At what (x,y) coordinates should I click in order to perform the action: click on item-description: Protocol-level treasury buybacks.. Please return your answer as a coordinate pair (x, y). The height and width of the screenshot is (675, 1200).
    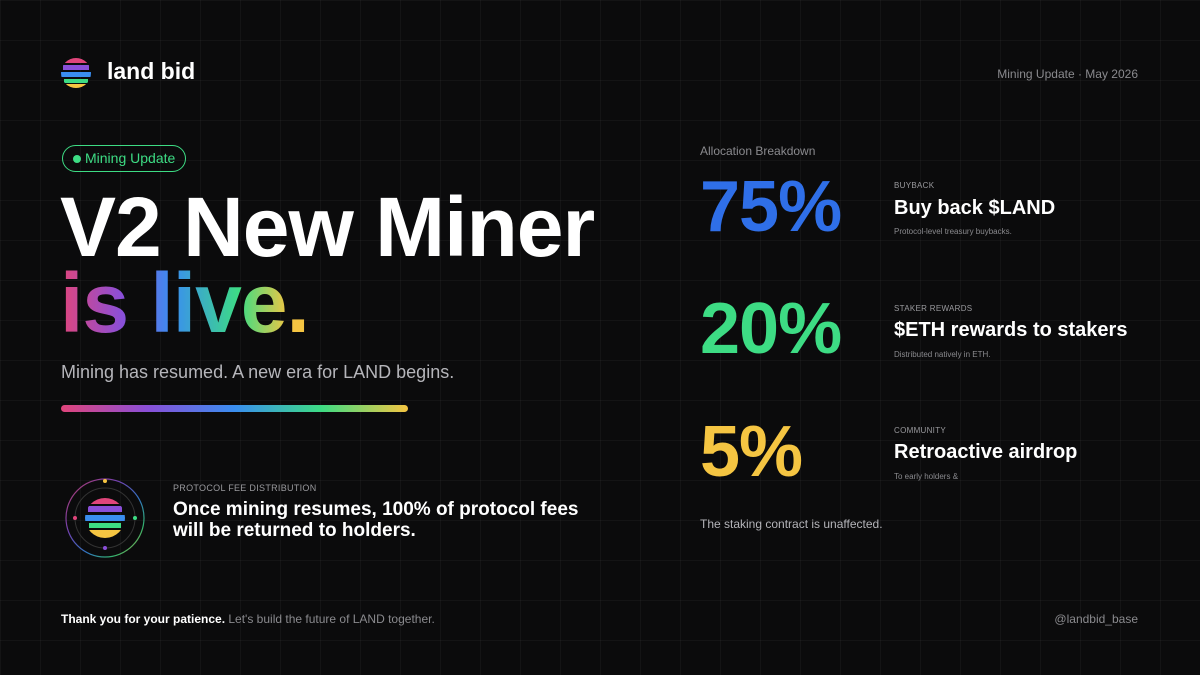
    Looking at the image, I should click on (953, 231).